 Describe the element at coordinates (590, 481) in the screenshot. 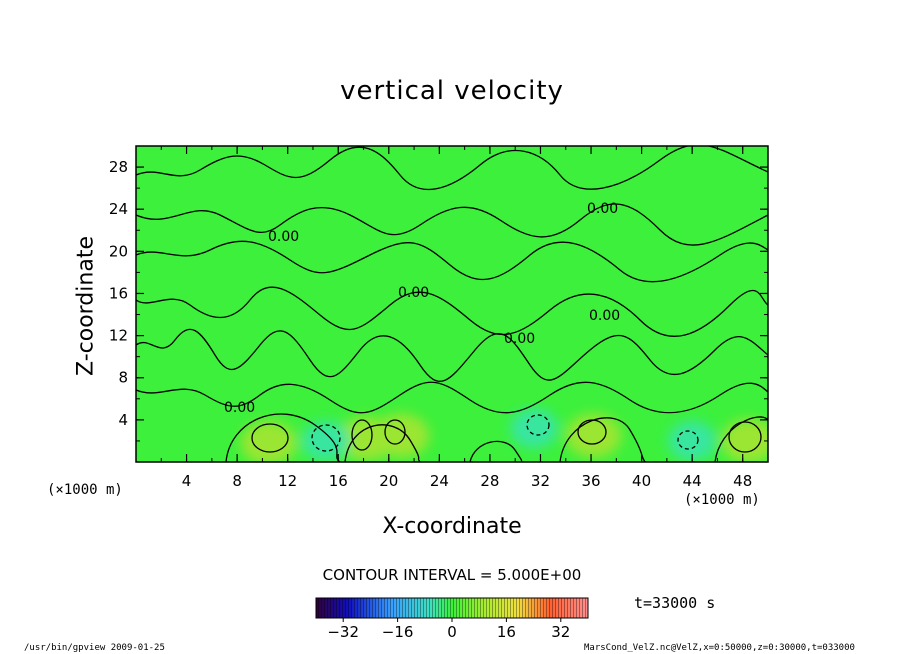

I see `x-tick-label: 36` at that location.